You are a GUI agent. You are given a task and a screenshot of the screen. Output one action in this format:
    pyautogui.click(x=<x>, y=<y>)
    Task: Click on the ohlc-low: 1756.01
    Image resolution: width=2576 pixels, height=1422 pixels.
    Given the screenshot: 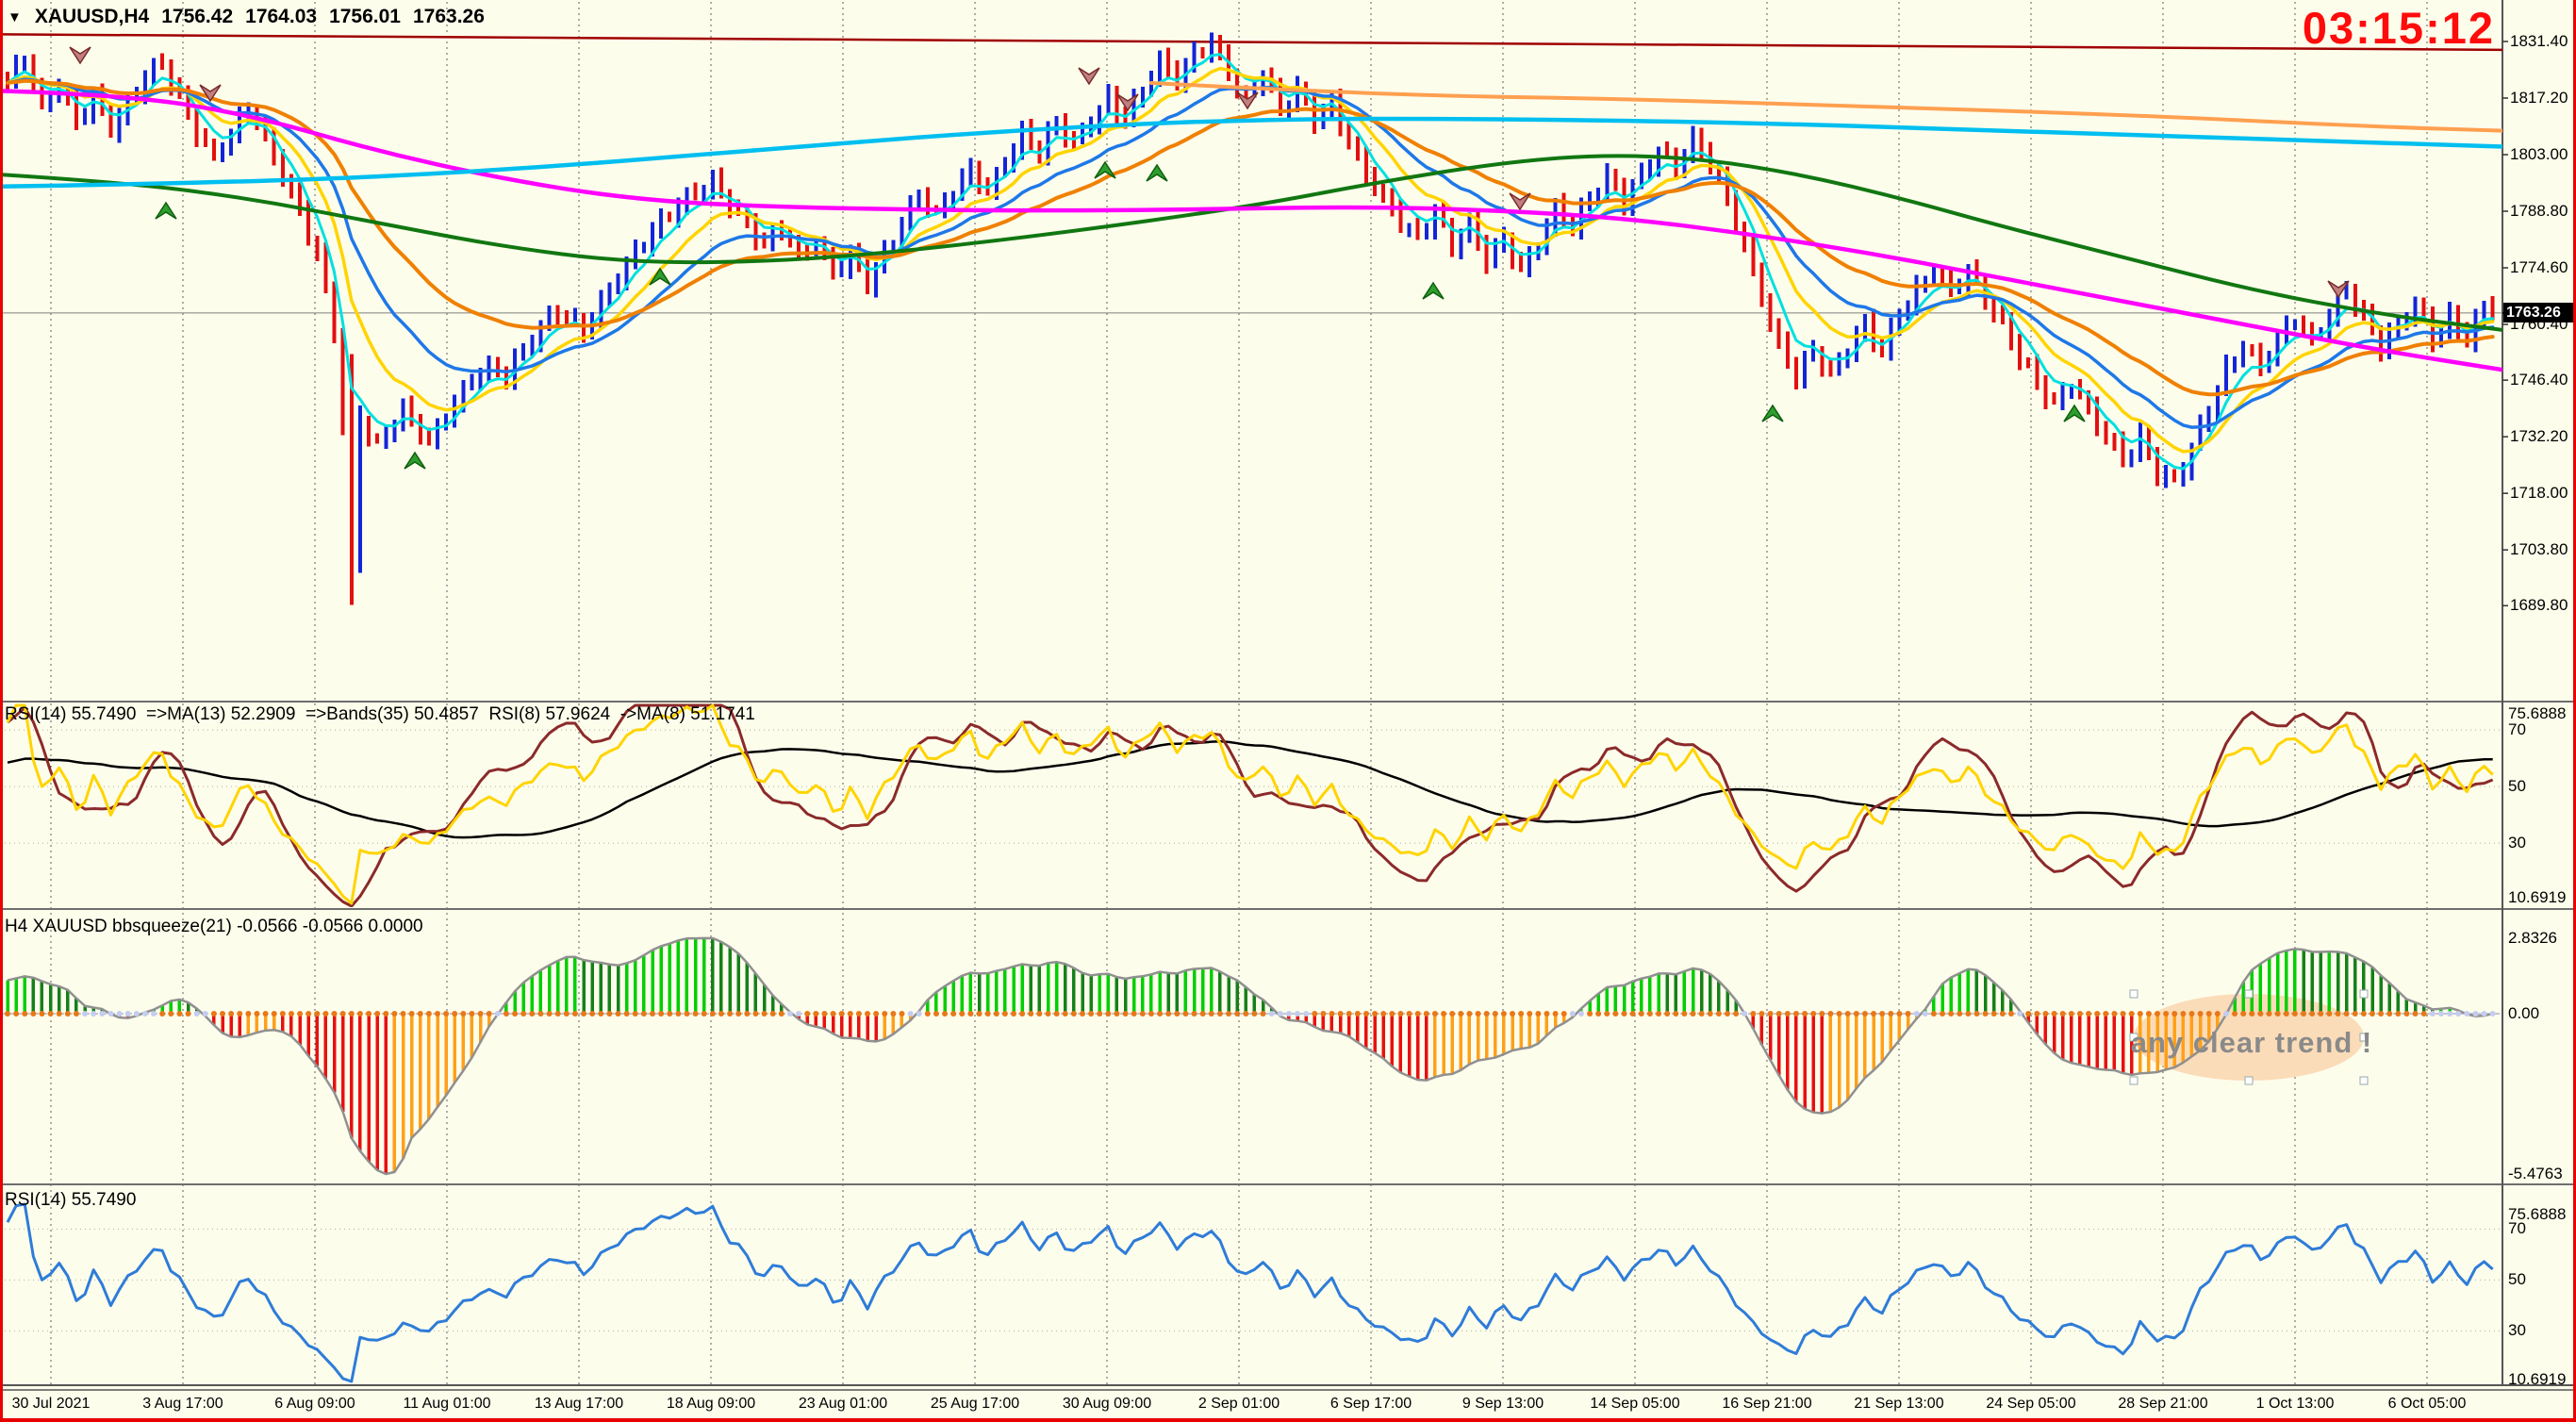 What is the action you would take?
    pyautogui.click(x=365, y=17)
    